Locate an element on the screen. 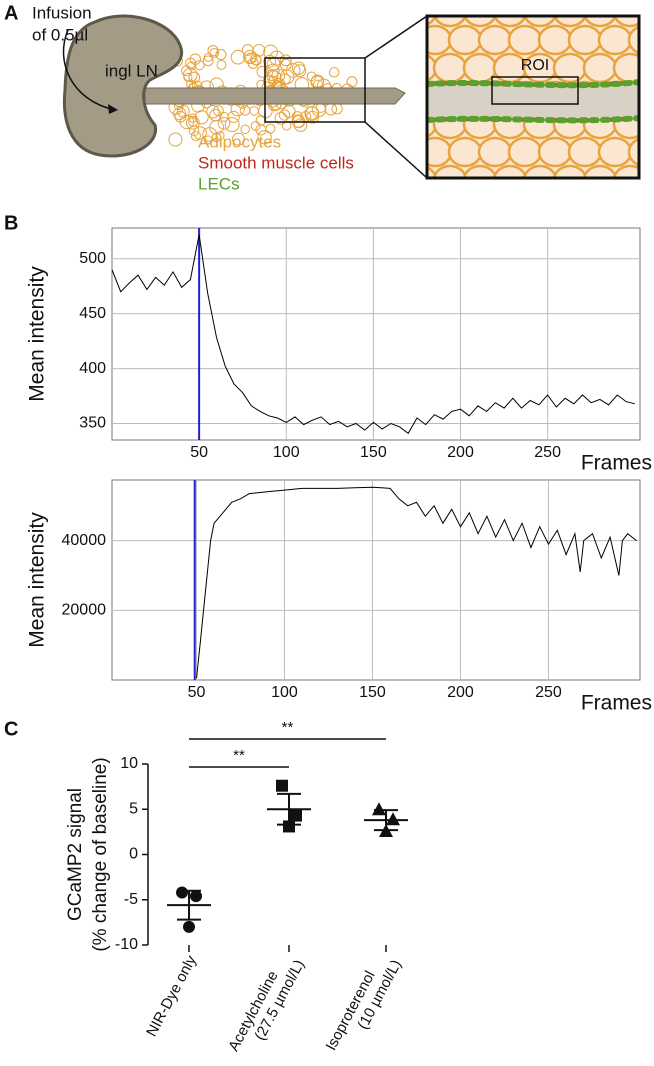 The width and height of the screenshot is (654, 1066). lymph-node is located at coordinates (123, 86).